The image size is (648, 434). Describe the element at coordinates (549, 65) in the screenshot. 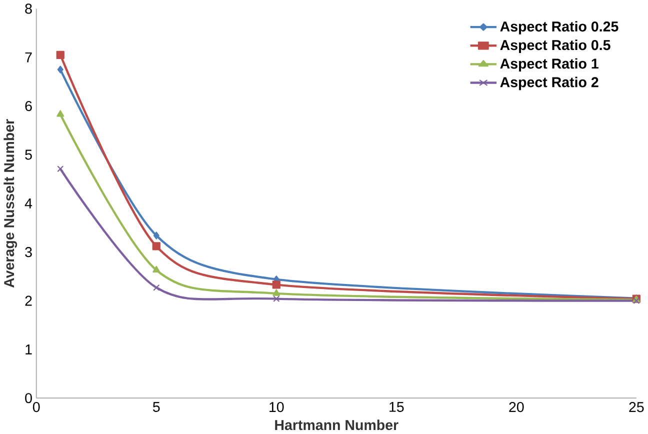

I see `legend-label: Aspect Ratio 1` at that location.